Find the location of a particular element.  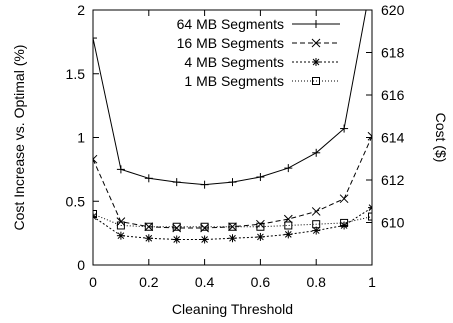

y-axis-title: Cost Increase vs. Optimal (%) is located at coordinates (19, 138).